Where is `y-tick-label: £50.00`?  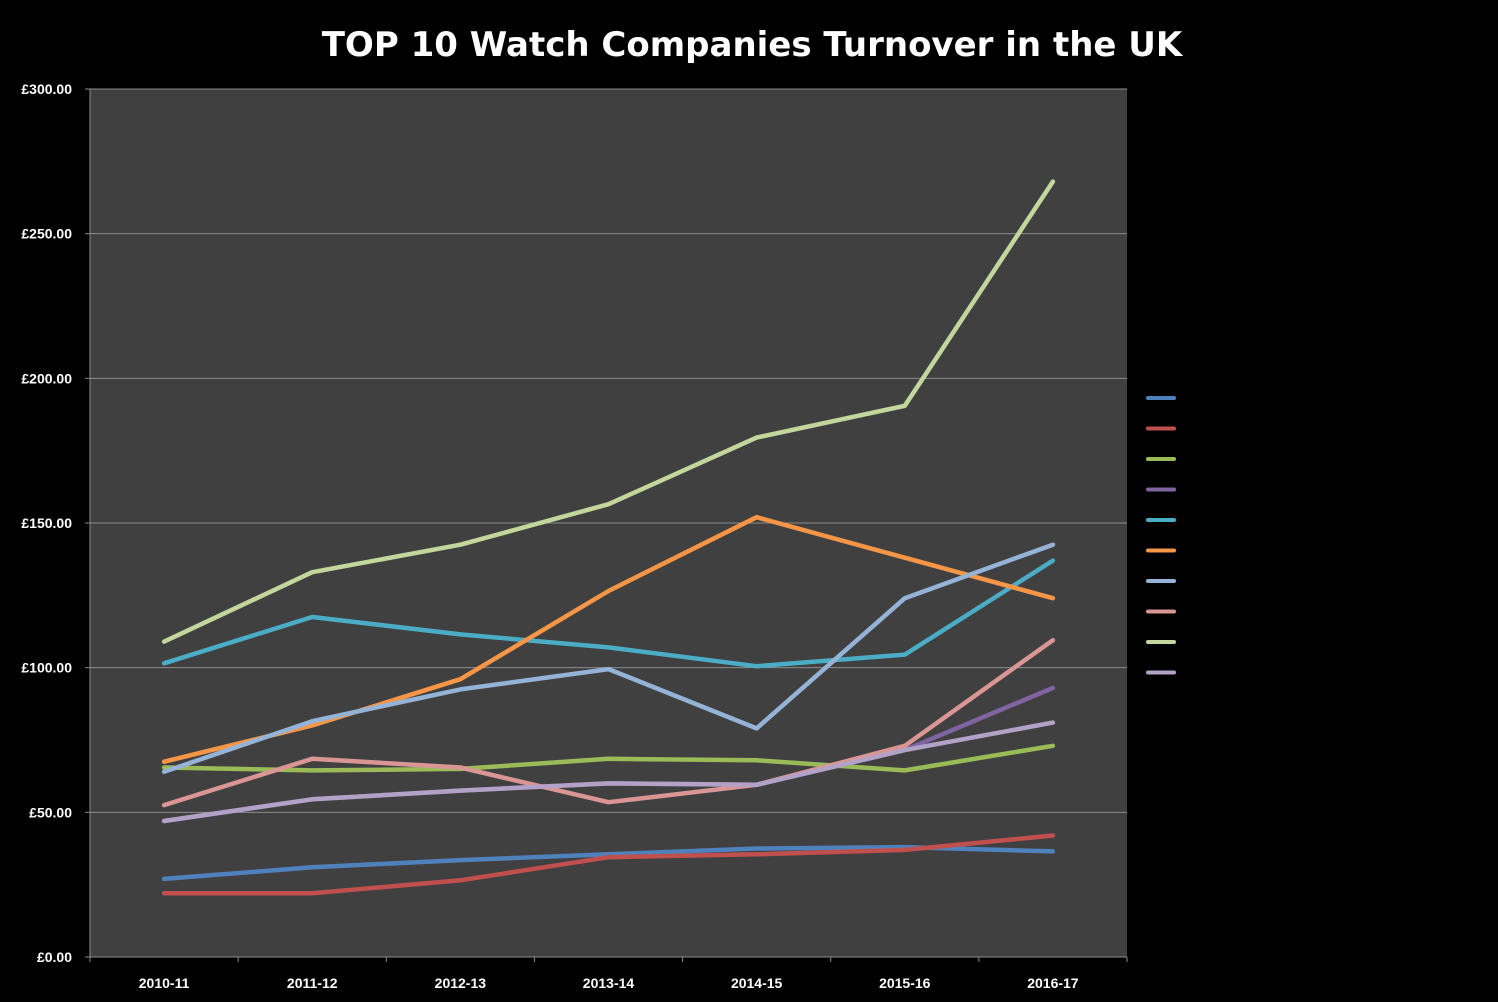 y-tick-label: £50.00 is located at coordinates (50, 812).